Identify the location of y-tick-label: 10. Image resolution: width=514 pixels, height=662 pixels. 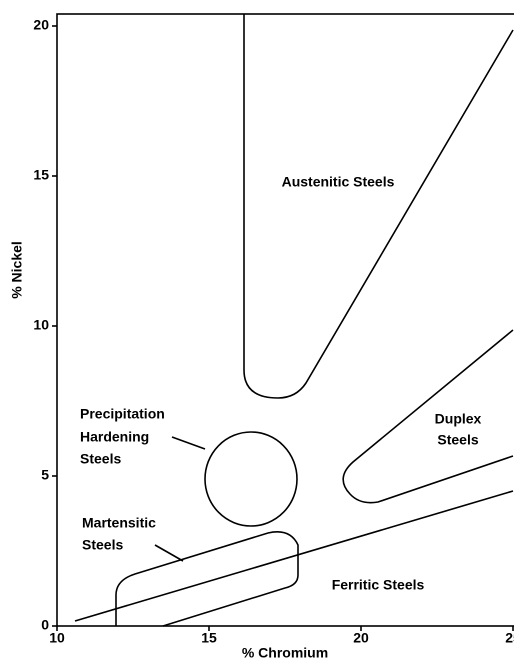
(41, 325).